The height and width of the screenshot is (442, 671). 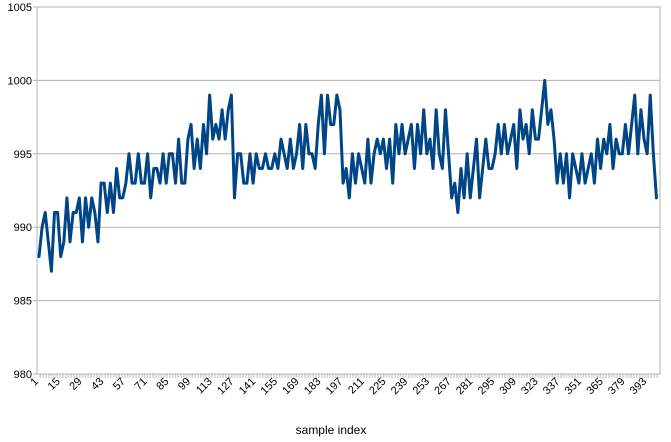 What do you see at coordinates (290, 386) in the screenshot?
I see `x-tick-label: 169` at bounding box center [290, 386].